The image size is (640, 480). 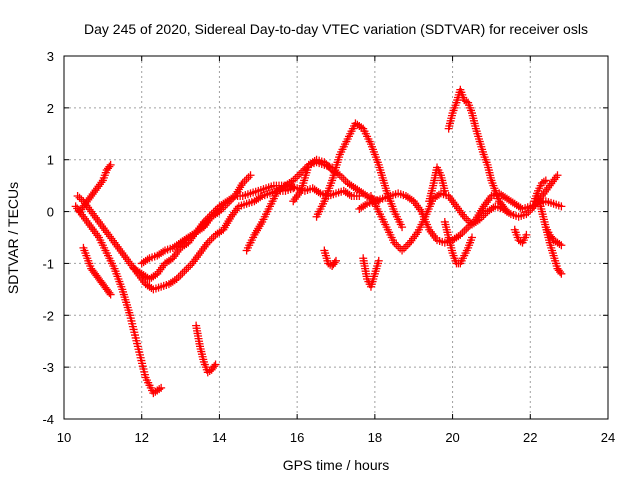 I want to click on data-point-arc-r, so click(x=444, y=190).